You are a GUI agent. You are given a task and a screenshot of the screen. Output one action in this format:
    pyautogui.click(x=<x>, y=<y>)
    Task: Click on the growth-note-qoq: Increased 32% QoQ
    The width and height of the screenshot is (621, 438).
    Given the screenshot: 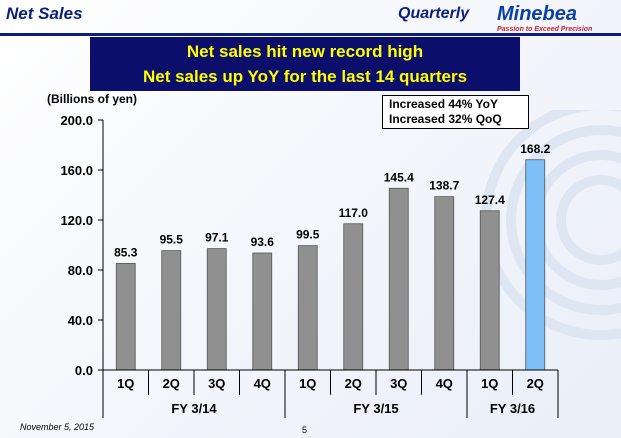 What is the action you would take?
    pyautogui.click(x=445, y=119)
    